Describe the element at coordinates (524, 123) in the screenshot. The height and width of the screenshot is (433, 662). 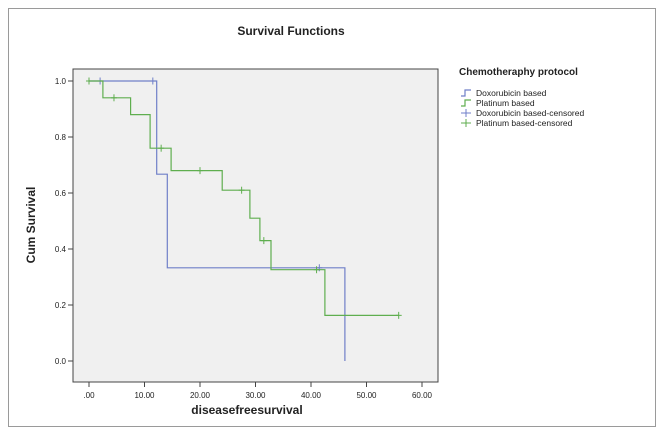
I see `legend-label: Platinum based-censored` at that location.